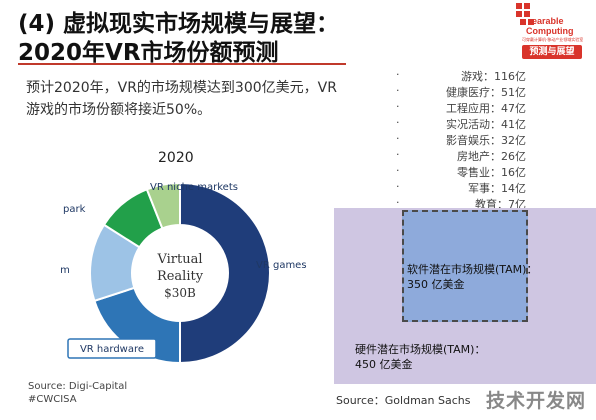 The height and width of the screenshot is (420, 596). Describe the element at coordinates (180, 293) in the screenshot. I see `center-label: $30B` at that location.